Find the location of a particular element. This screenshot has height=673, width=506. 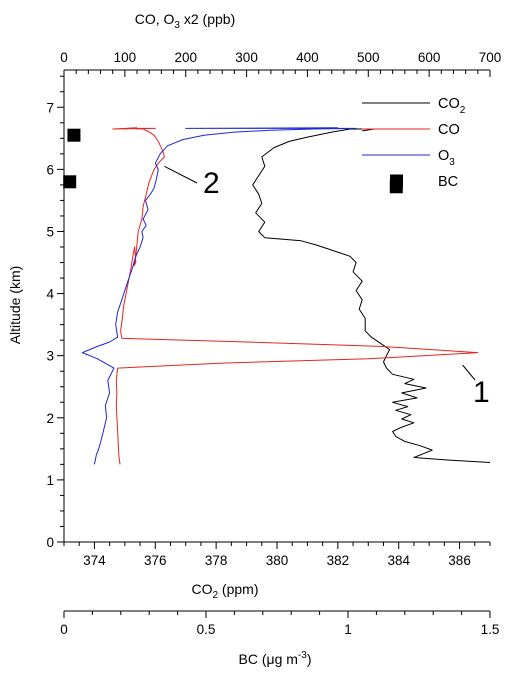

top-tick-label: 300 is located at coordinates (246, 57).